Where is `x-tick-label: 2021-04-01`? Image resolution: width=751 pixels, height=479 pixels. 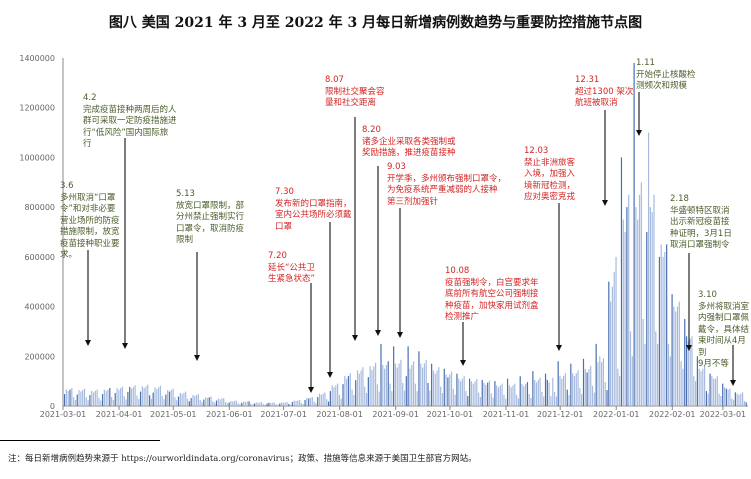
x-tick-label: 2021-04-01 is located at coordinates (119, 414).